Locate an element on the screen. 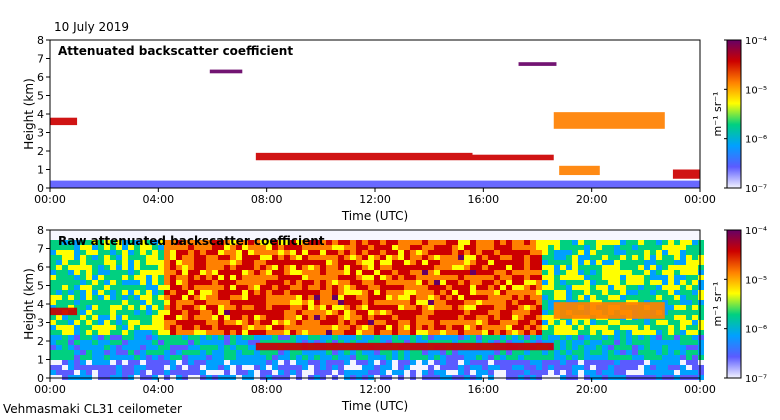  colorbar-label: m⁻¹ sr⁻¹ is located at coordinates (717, 114).